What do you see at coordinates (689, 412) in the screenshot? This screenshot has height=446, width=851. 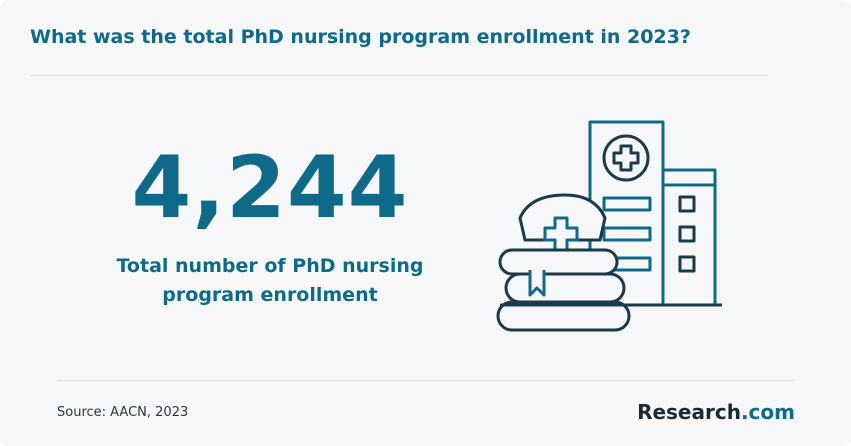 I see `brand-name: Research` at bounding box center [689, 412].